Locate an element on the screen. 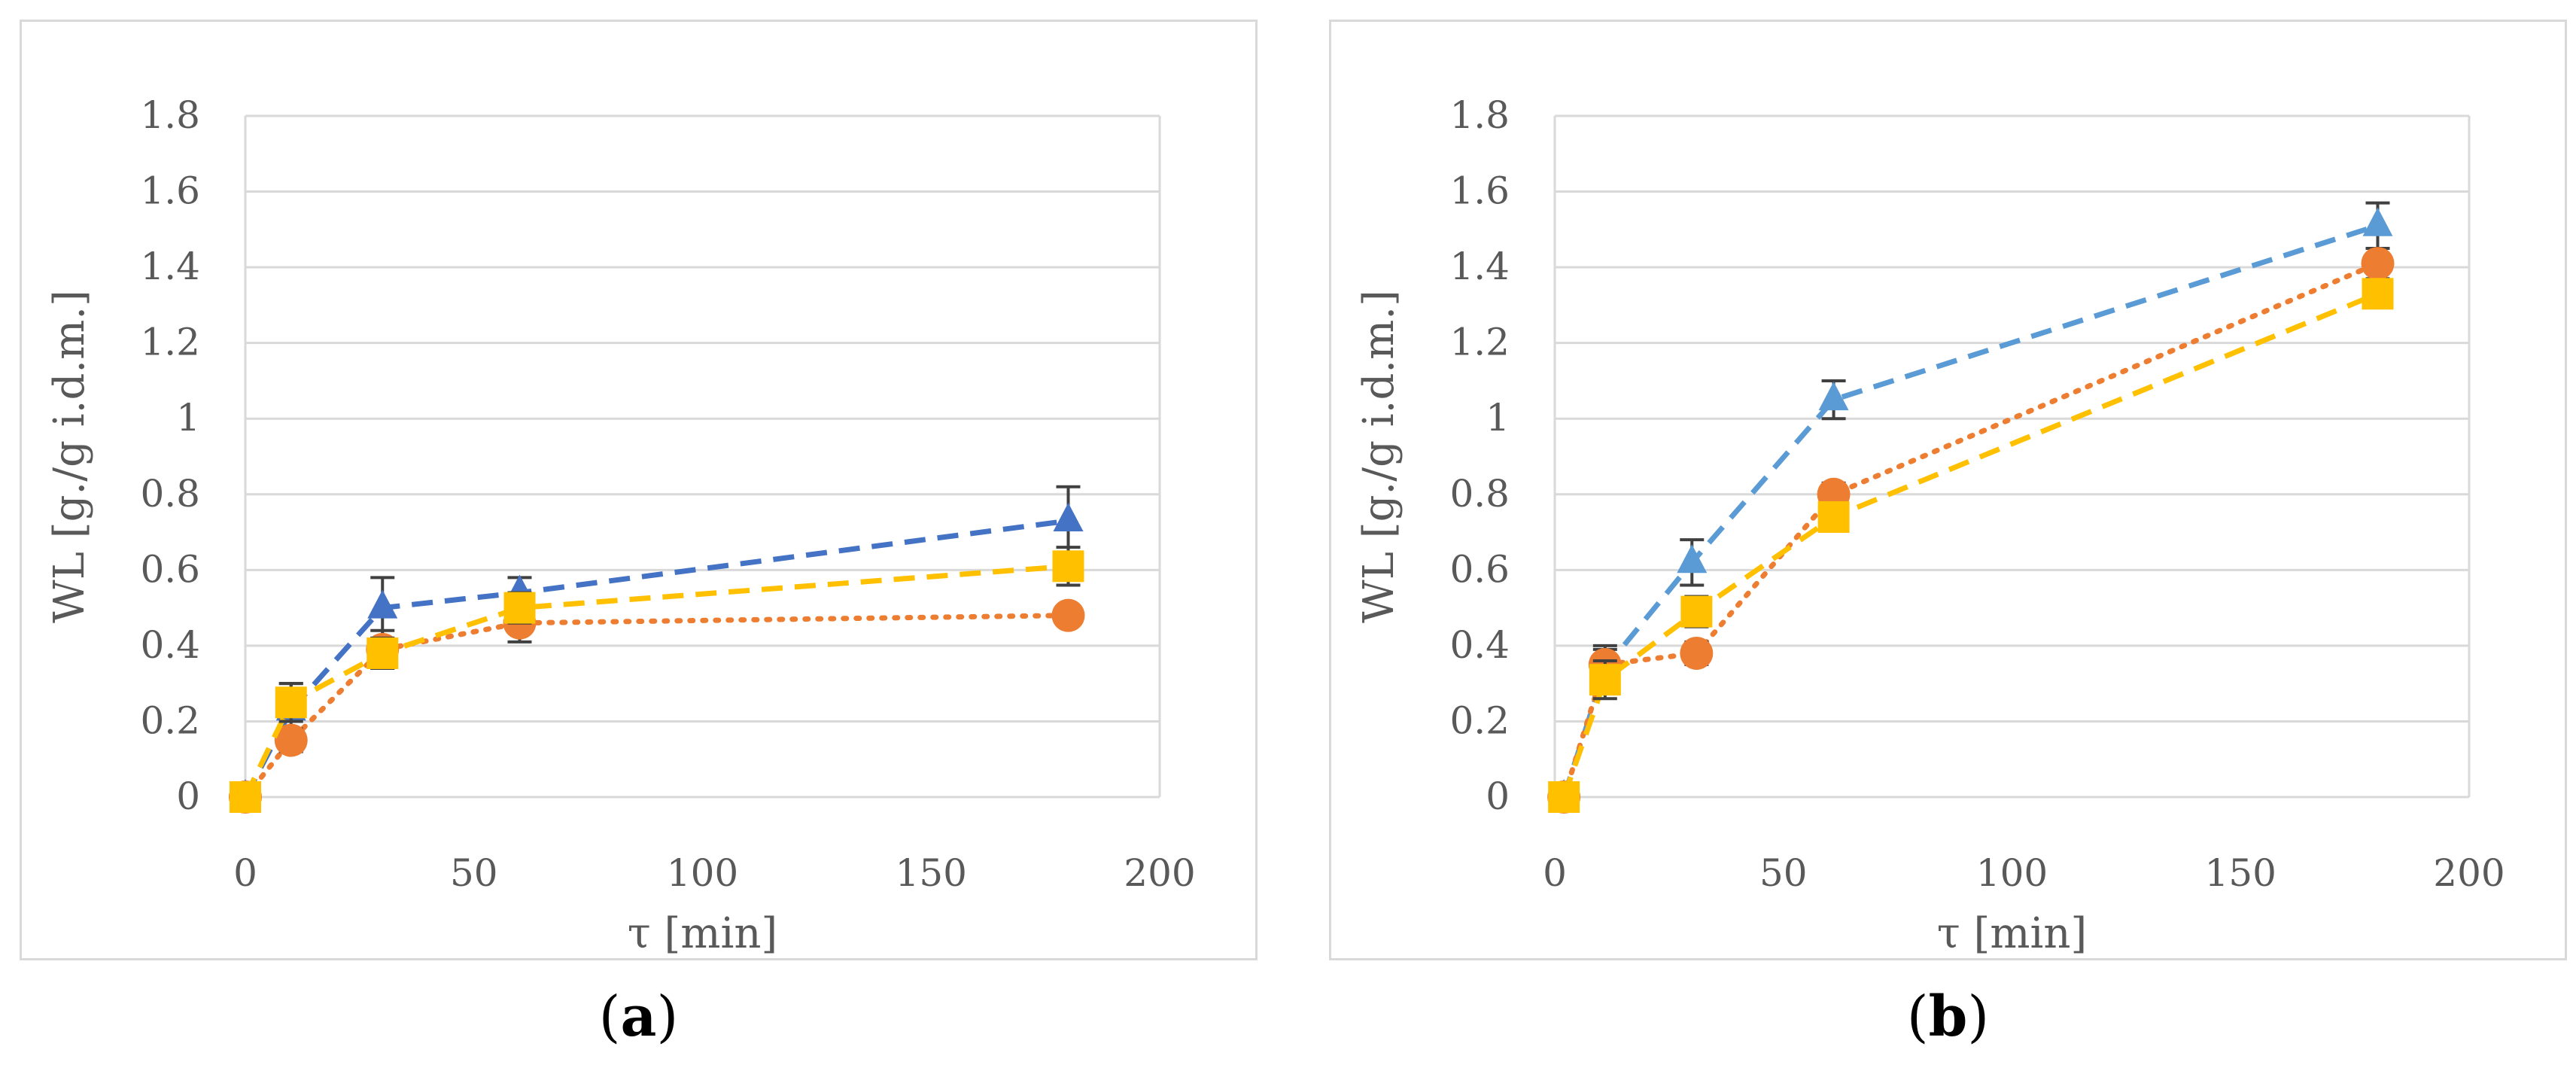 The width and height of the screenshot is (2576, 1068). circle-series-line is located at coordinates (656, 706).